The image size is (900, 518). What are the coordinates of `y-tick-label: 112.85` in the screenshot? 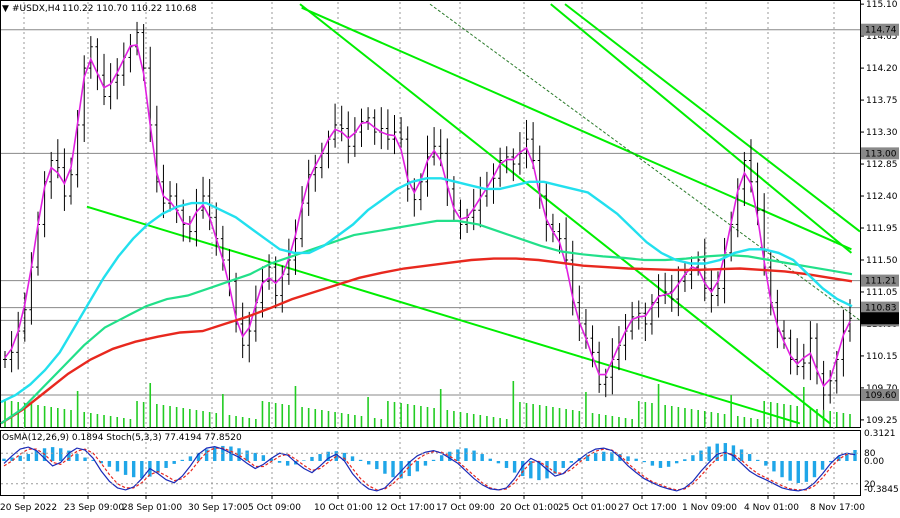 It's located at (882, 165).